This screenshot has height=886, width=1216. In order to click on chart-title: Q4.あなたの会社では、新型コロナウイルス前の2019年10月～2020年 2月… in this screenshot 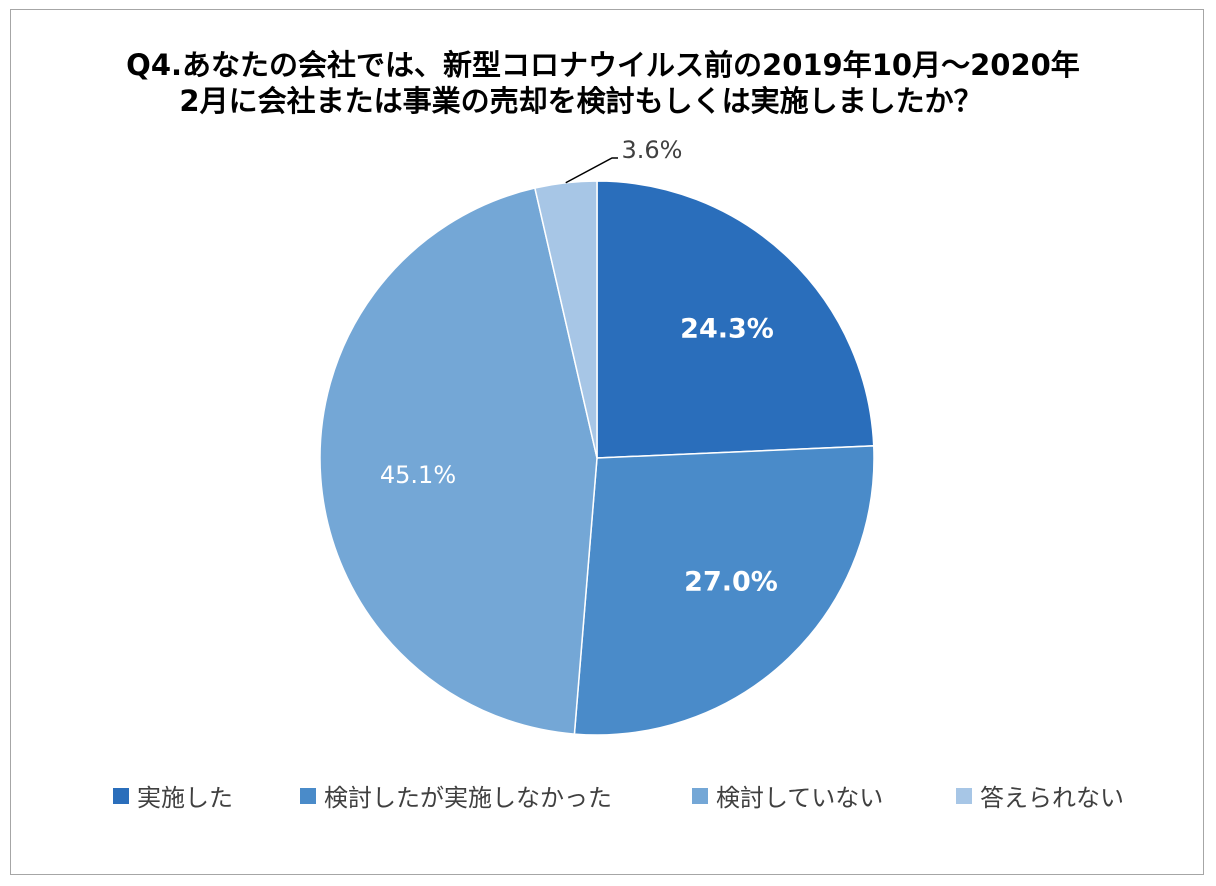, I will do `click(608, 83)`.